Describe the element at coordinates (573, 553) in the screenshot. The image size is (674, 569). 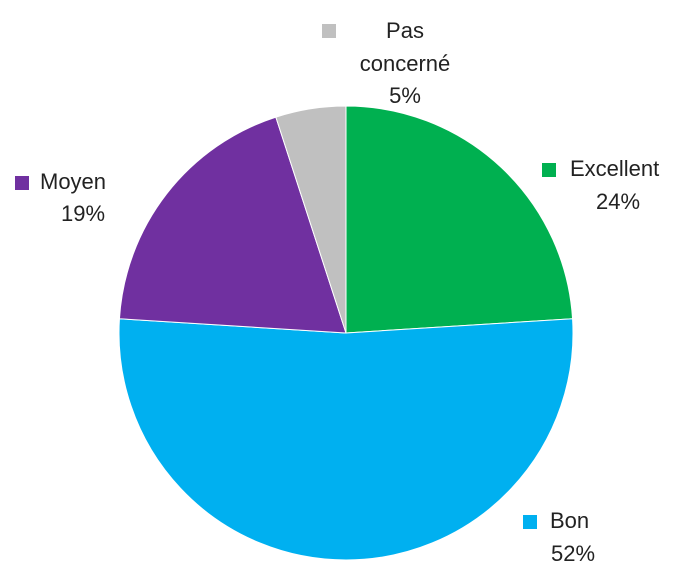
I see `slice-value-label: 52%` at that location.